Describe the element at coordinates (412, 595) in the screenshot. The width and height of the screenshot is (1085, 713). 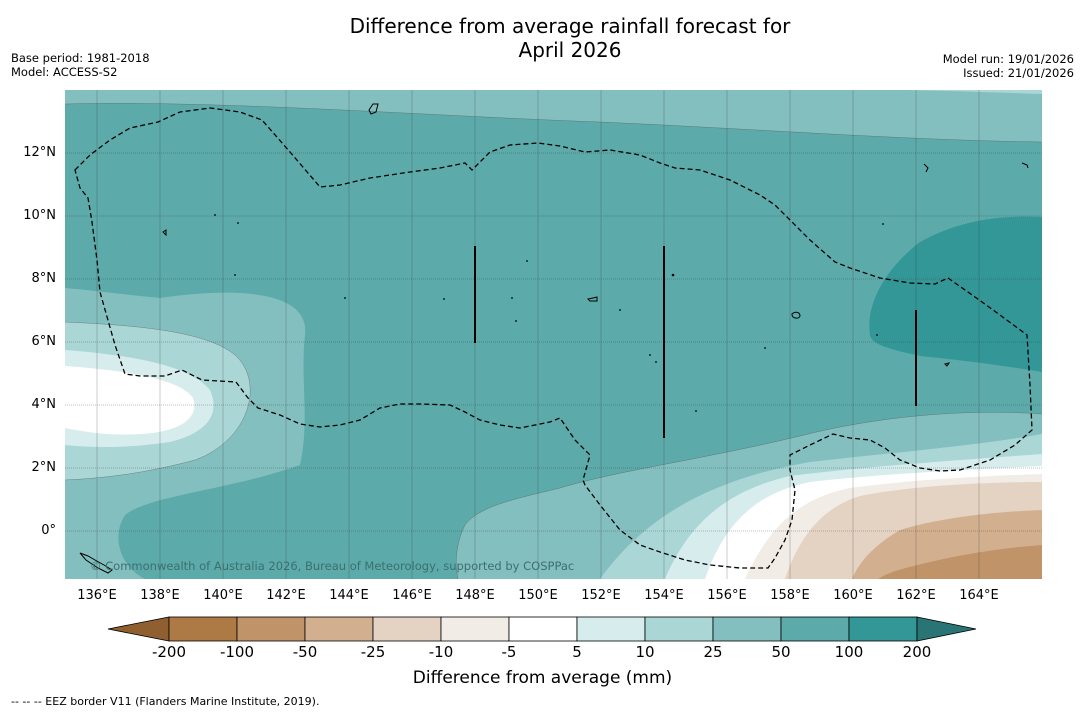
I see `lon-label: 146°E` at that location.